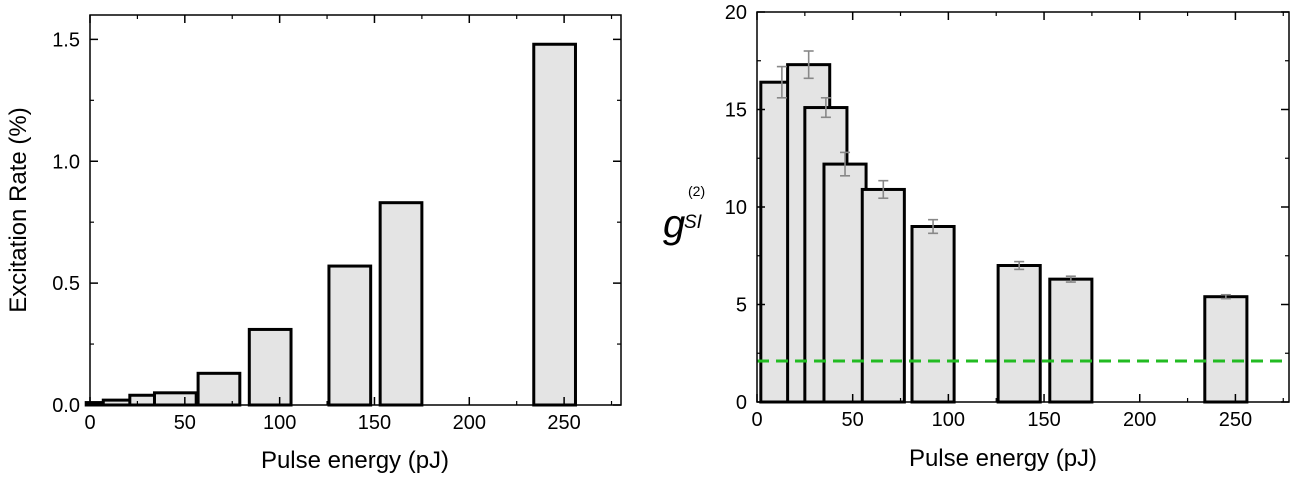  I want to click on y-tick-label: 10, so click(736, 208).